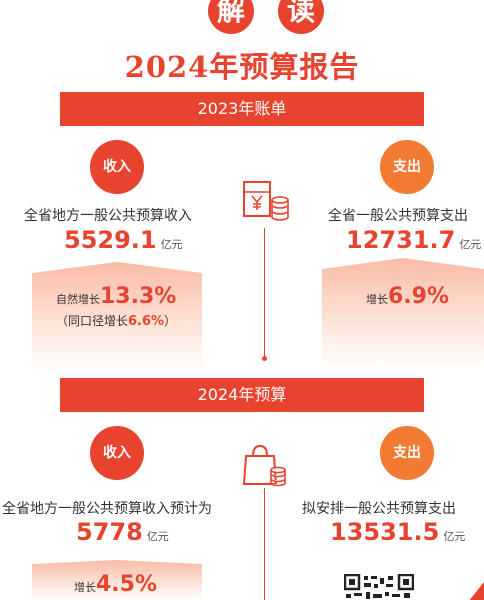 This screenshot has width=484, height=600. I want to click on income-growth-panel-2024, so click(117, 580).